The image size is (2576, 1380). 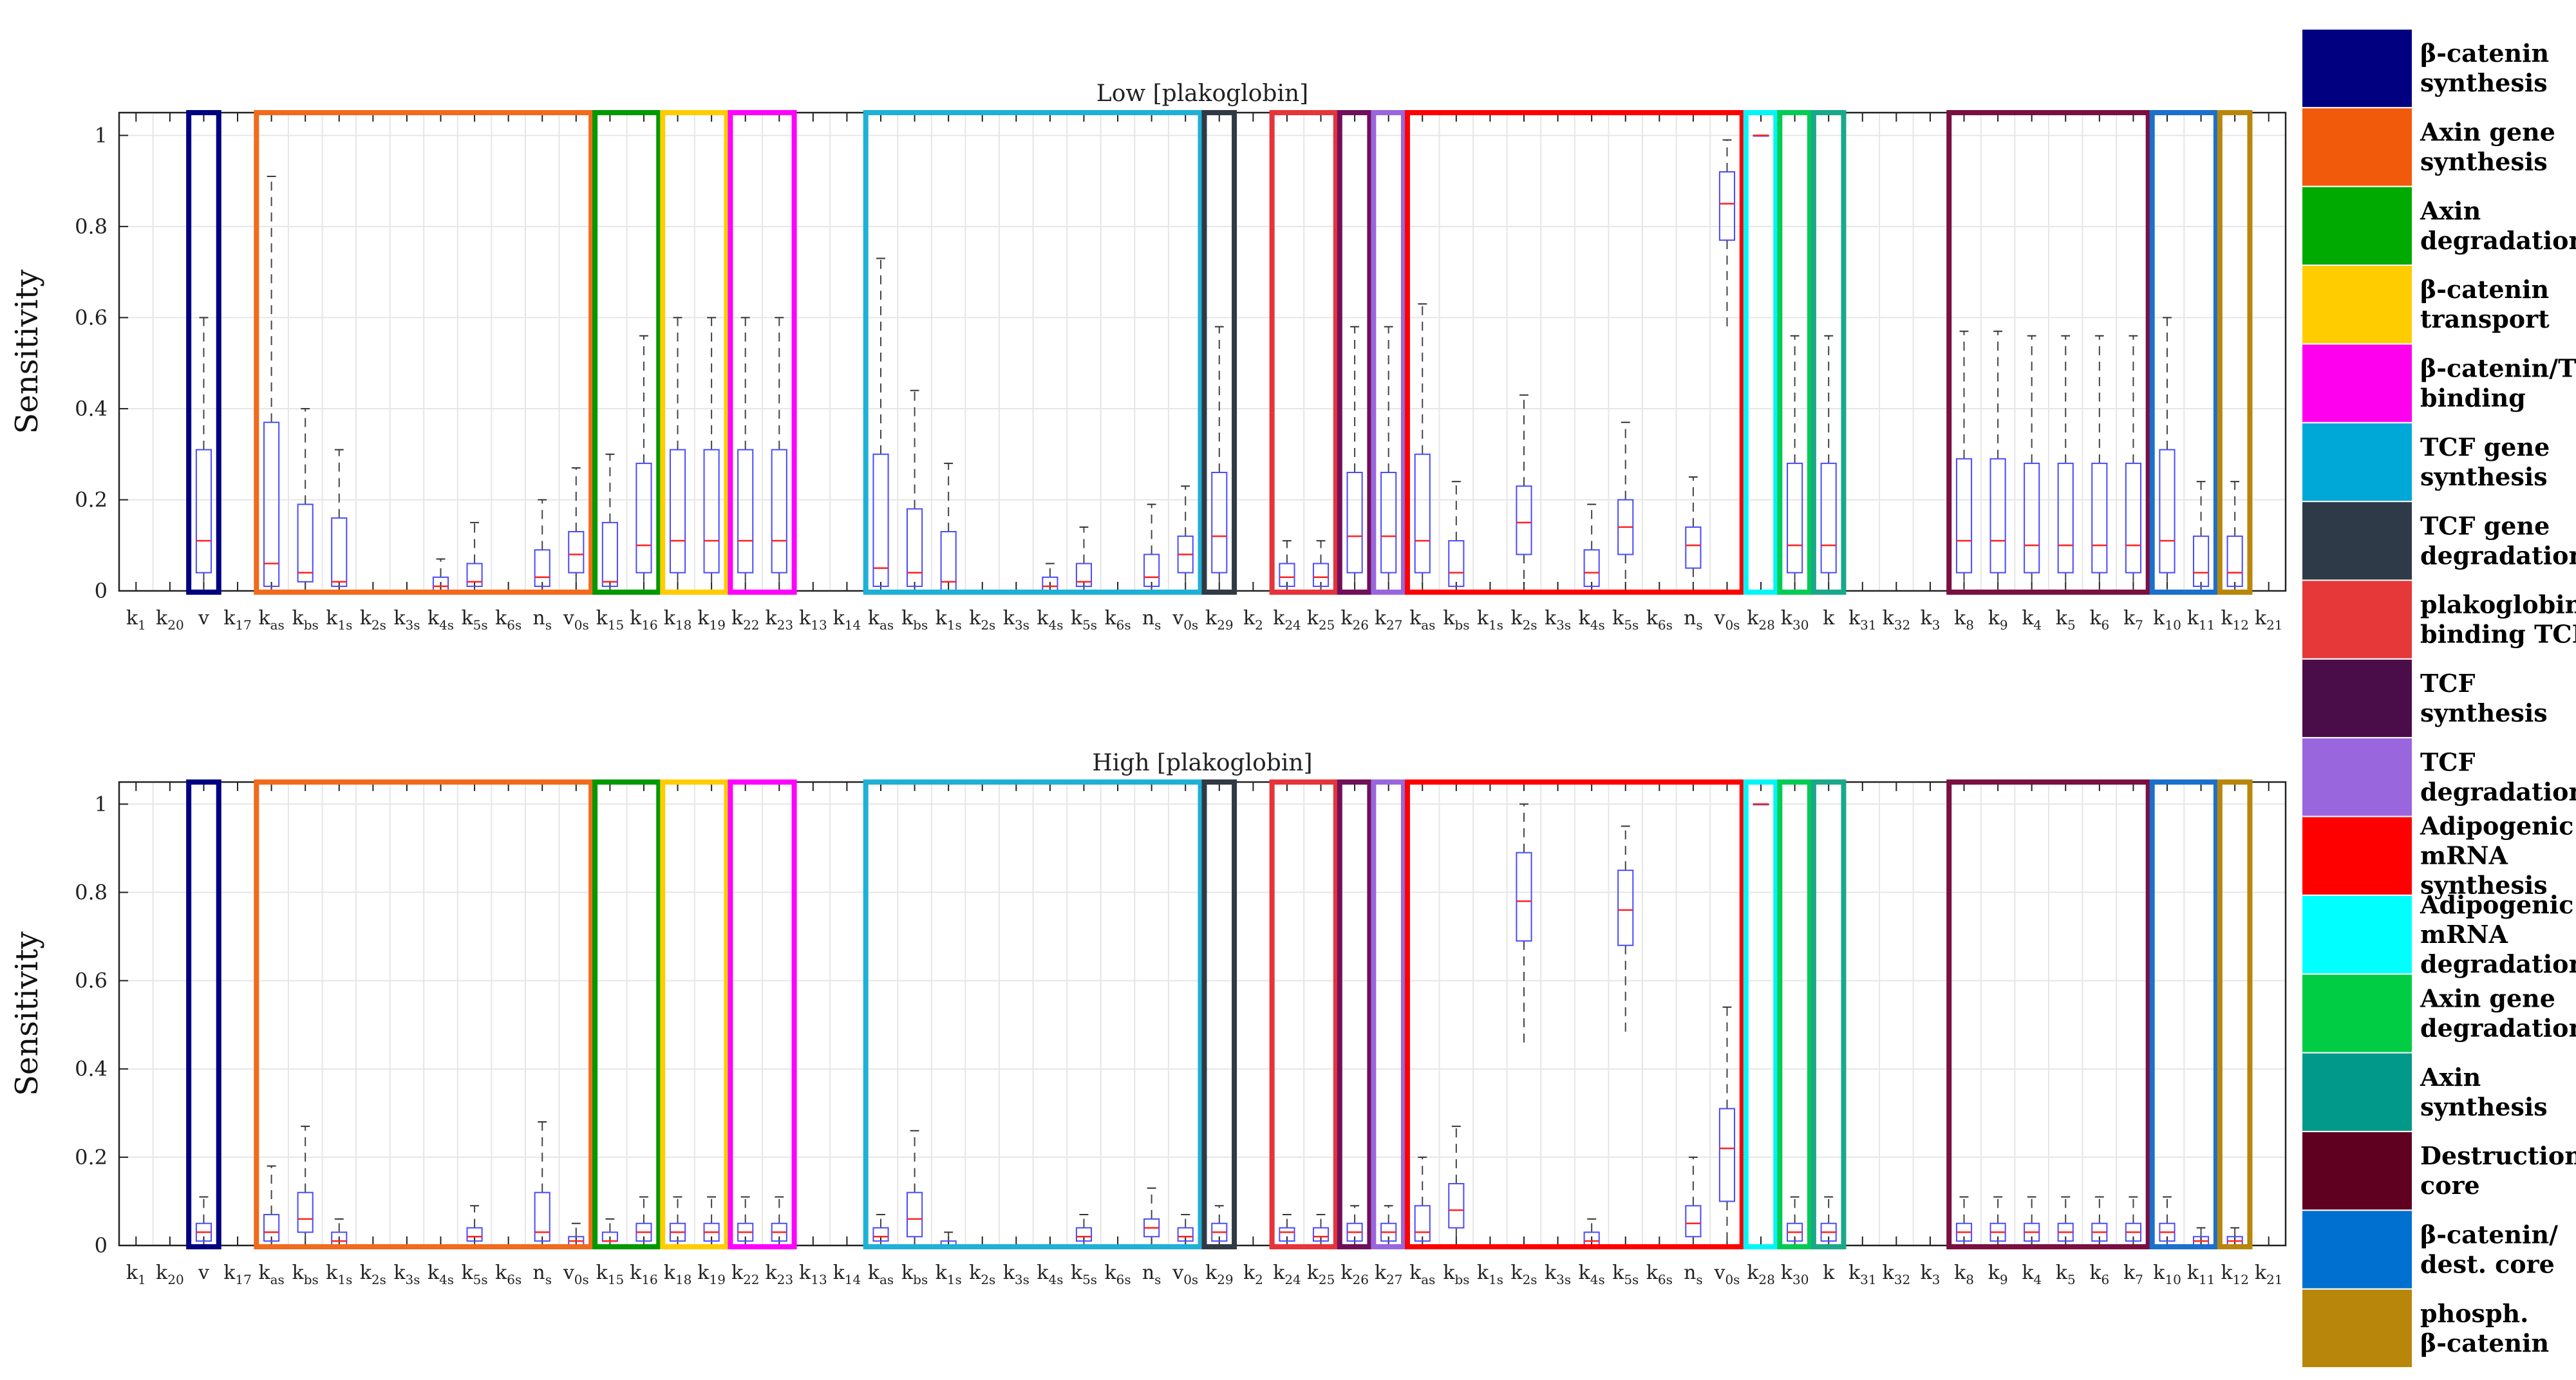 What do you see at coordinates (1360, 625) in the screenshot?
I see `x-tick-subscript: 26` at bounding box center [1360, 625].